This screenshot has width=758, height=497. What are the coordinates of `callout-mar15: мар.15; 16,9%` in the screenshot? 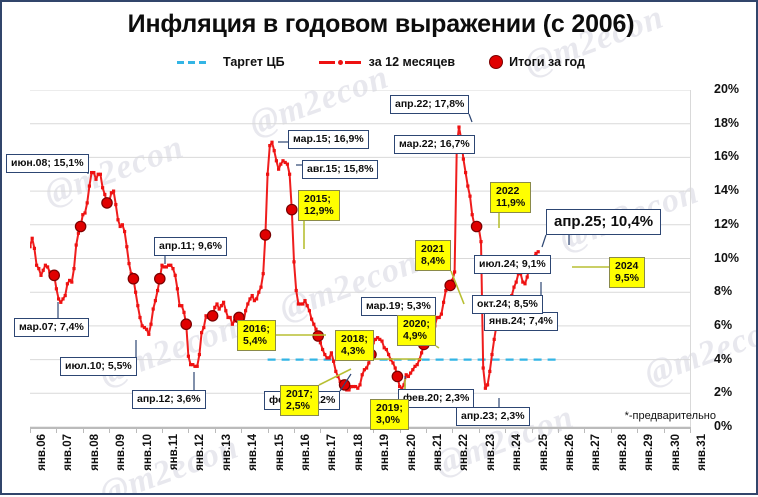 It's located at (328, 140).